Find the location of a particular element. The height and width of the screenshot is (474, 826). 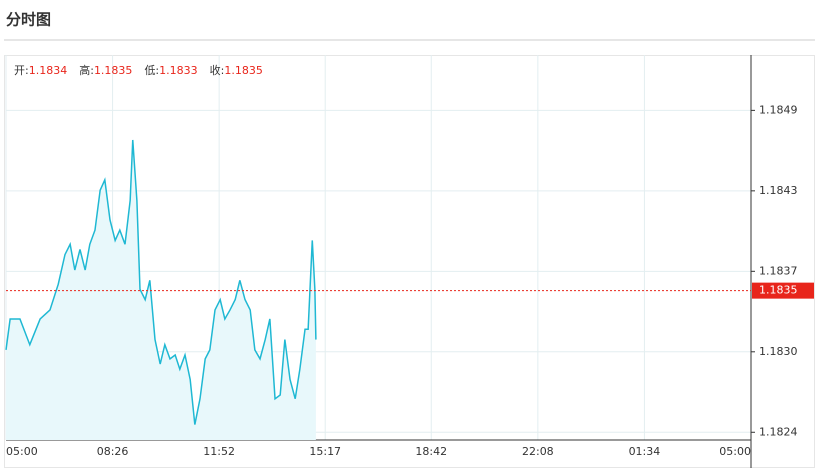

info-label: 收: is located at coordinates (217, 70).